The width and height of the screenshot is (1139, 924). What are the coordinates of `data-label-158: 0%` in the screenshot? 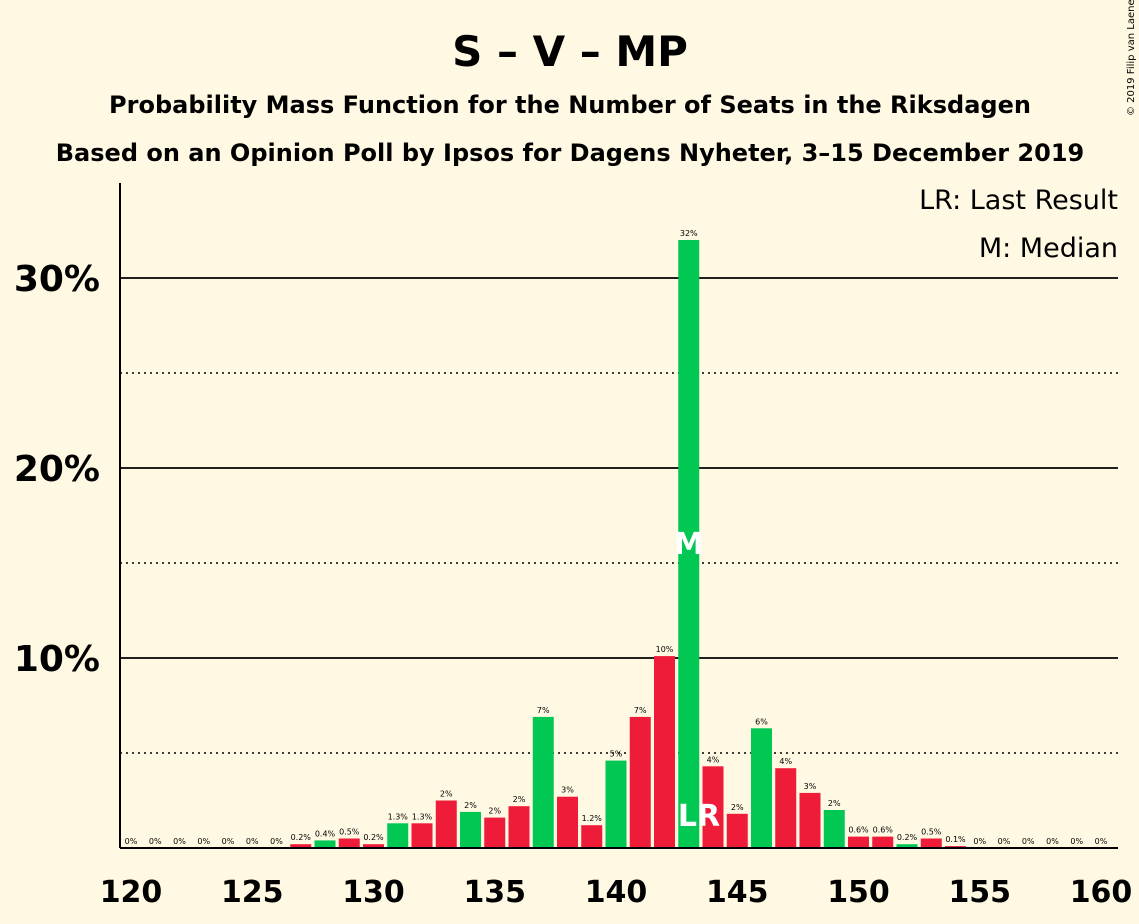 It's located at (1028, 841).